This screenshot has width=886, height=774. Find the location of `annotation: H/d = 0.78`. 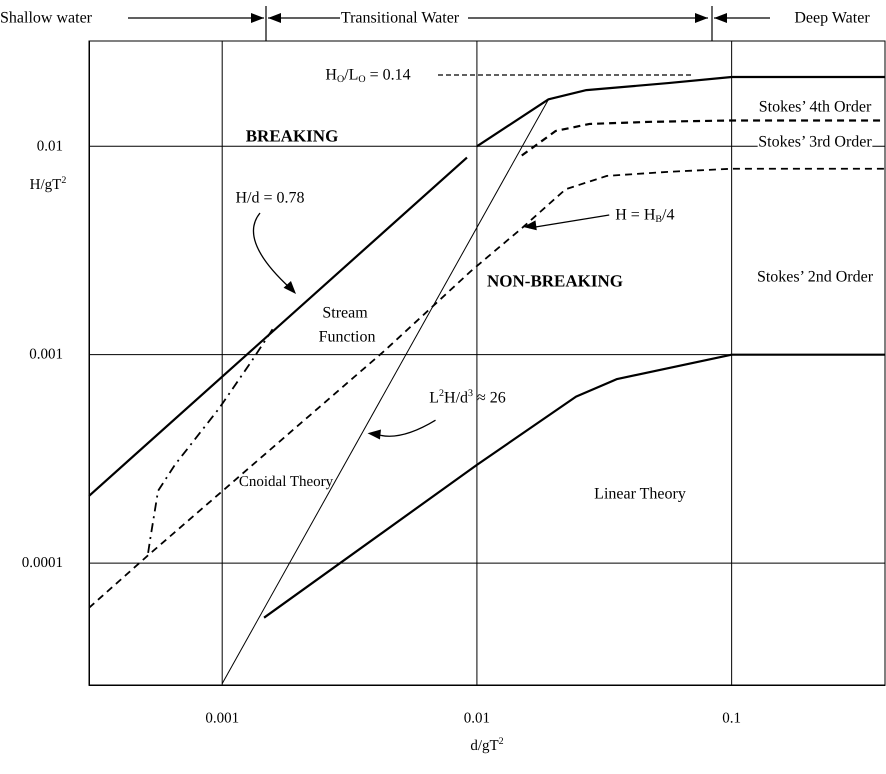

annotation: H/d = 0.78 is located at coordinates (270, 198).